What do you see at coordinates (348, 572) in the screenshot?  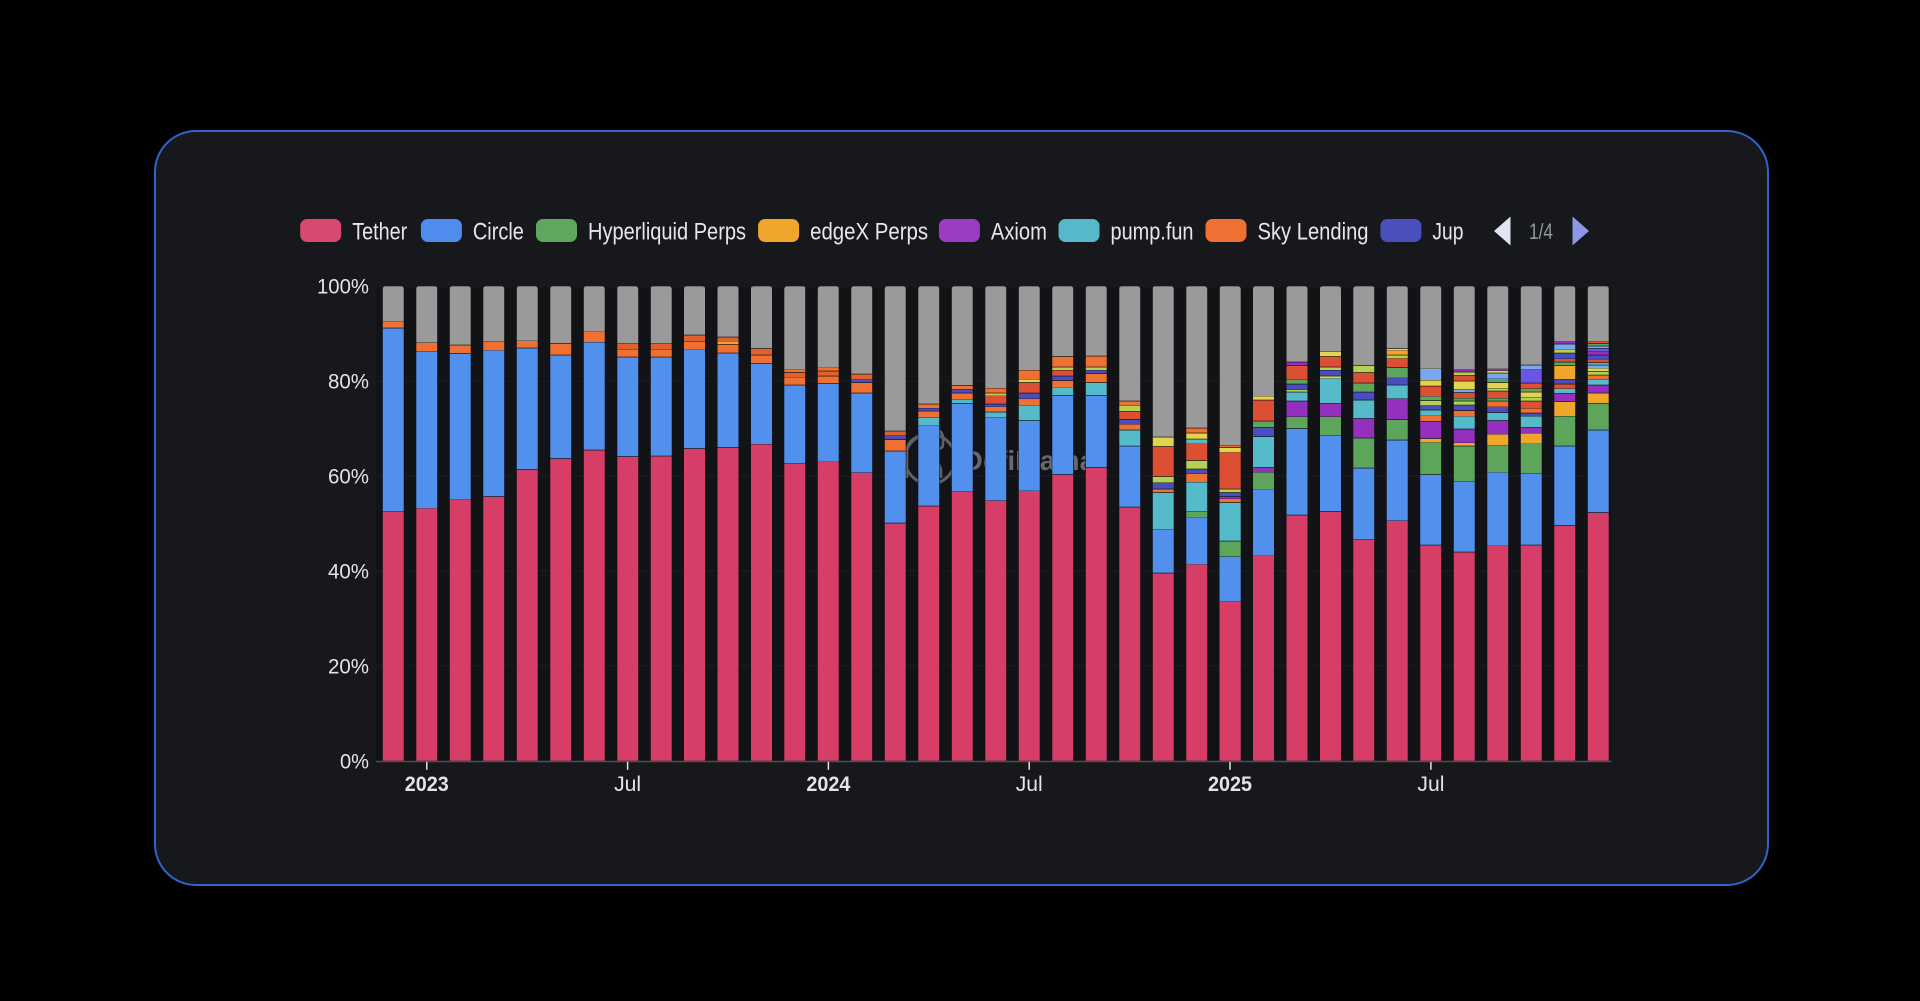 I see `svg-text: 40%` at bounding box center [348, 572].